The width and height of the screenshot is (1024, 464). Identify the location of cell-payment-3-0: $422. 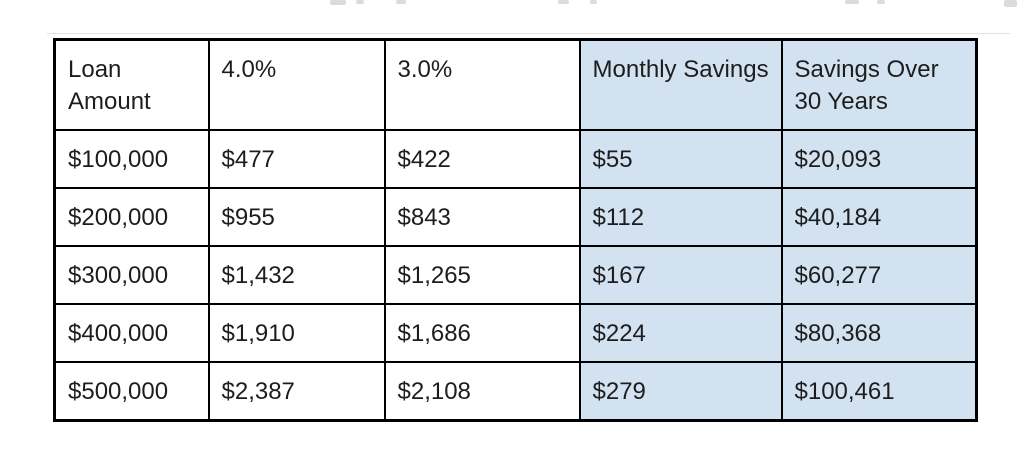
(482, 159).